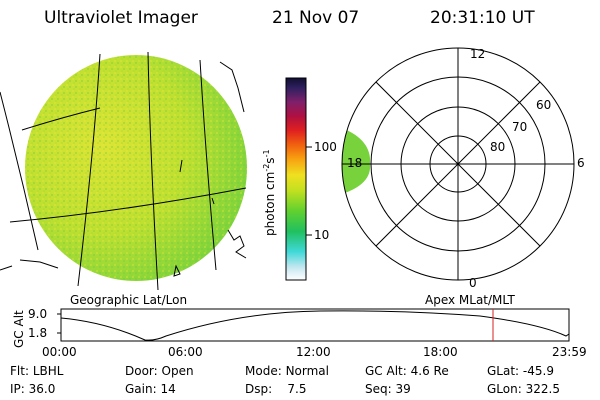  Describe the element at coordinates (482, 18) in the screenshot. I see `time-label: 20:31:10 UT` at that location.